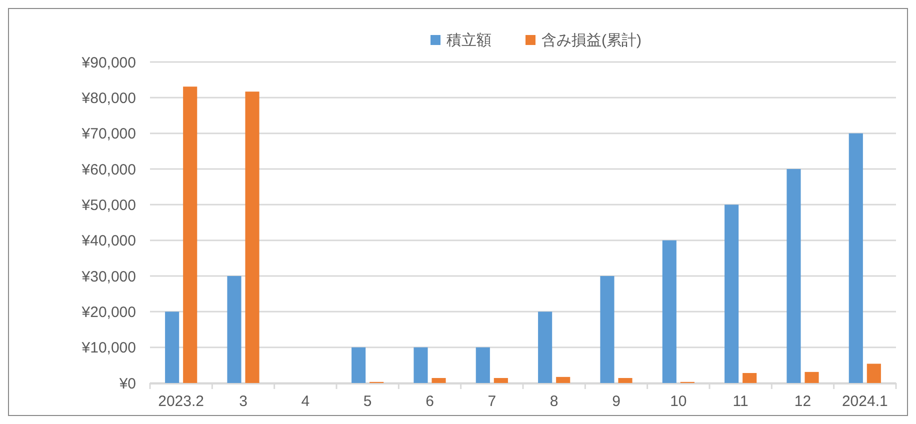 The width and height of the screenshot is (916, 424). Describe the element at coordinates (108, 241) in the screenshot. I see `y-tick-label: ¥40,000` at that location.